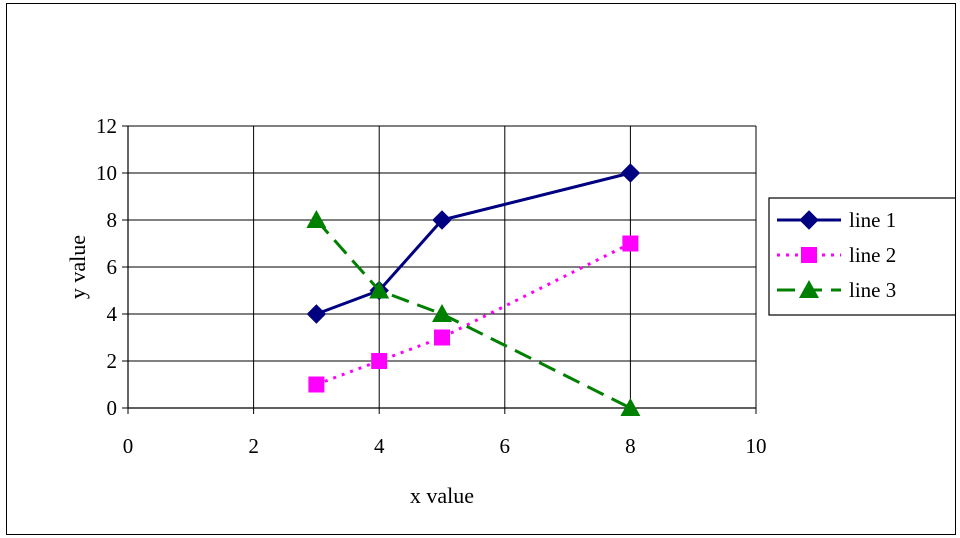  I want to click on x-tick-label: 8, so click(630, 446).